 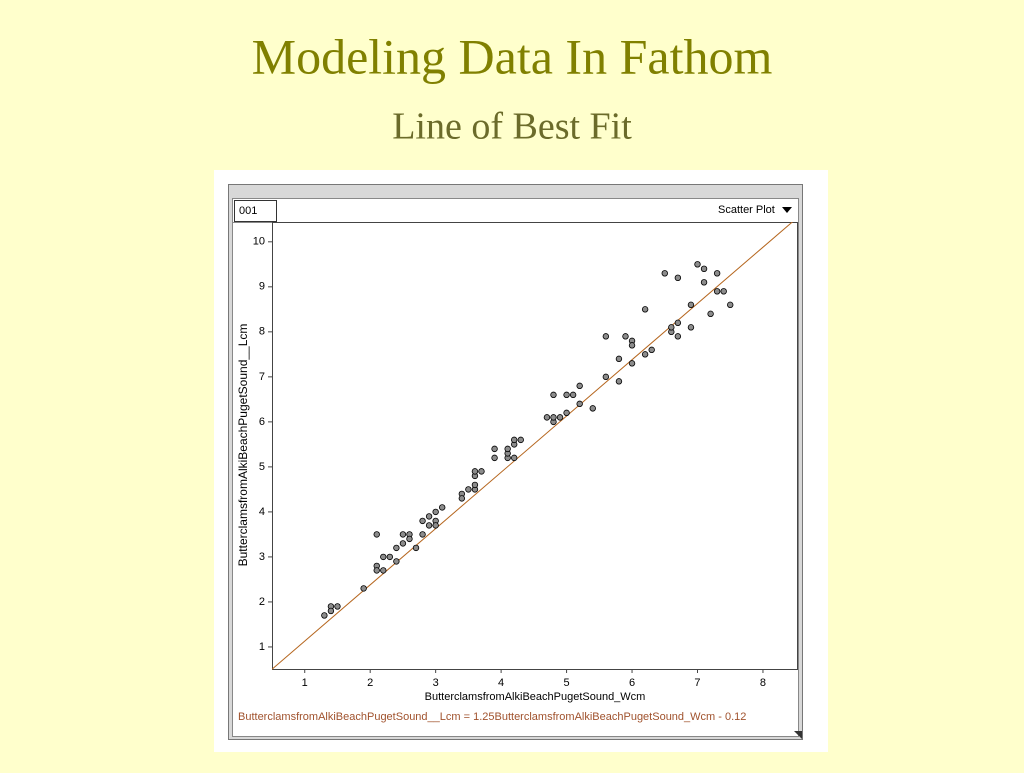 I want to click on x-tick-label: 3, so click(x=436, y=683).